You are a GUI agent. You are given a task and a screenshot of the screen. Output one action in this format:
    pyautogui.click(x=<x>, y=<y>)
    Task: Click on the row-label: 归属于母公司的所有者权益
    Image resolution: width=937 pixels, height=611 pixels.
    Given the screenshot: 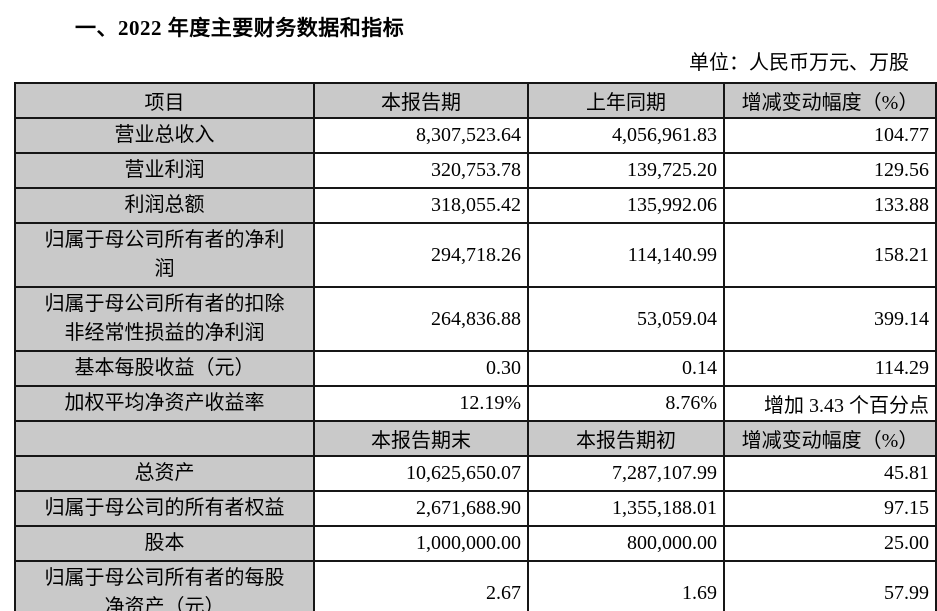 What is the action you would take?
    pyautogui.click(x=164, y=508)
    